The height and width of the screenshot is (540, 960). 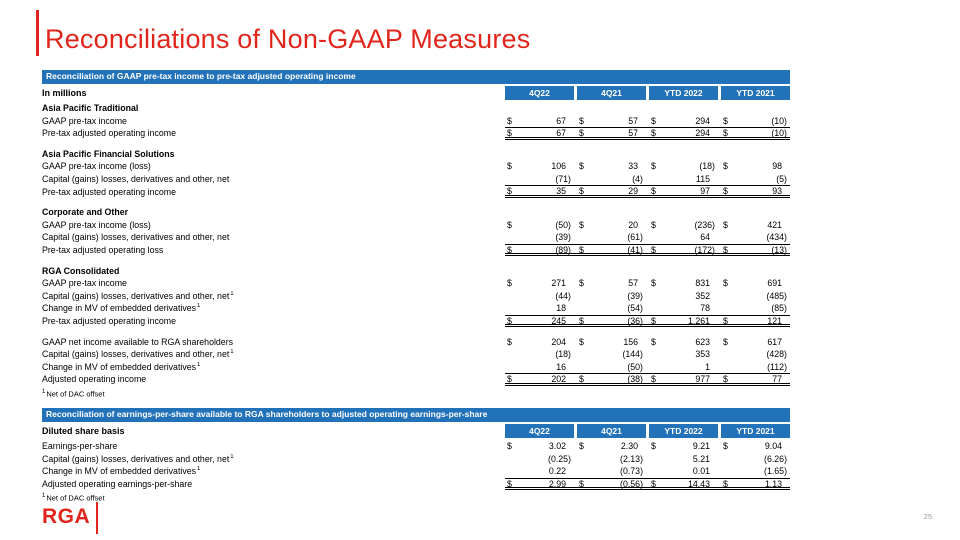 I want to click on value-cell: (39), so click(x=539, y=237).